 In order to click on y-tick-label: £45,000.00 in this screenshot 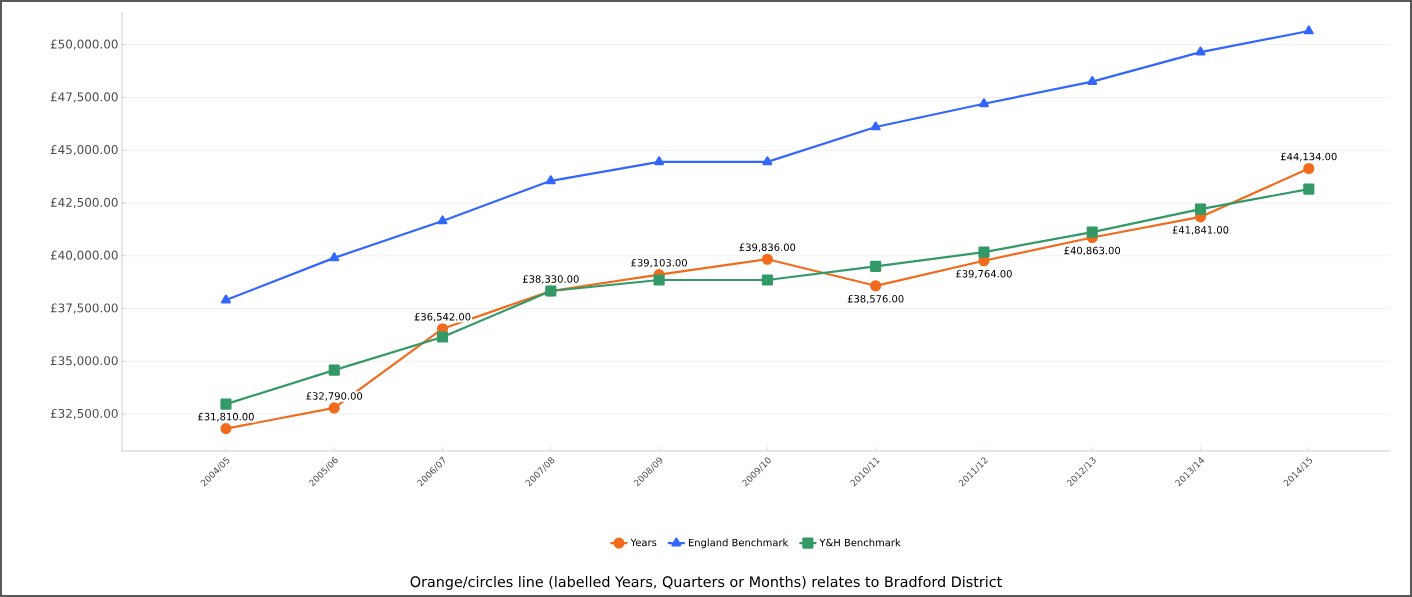, I will do `click(84, 150)`.